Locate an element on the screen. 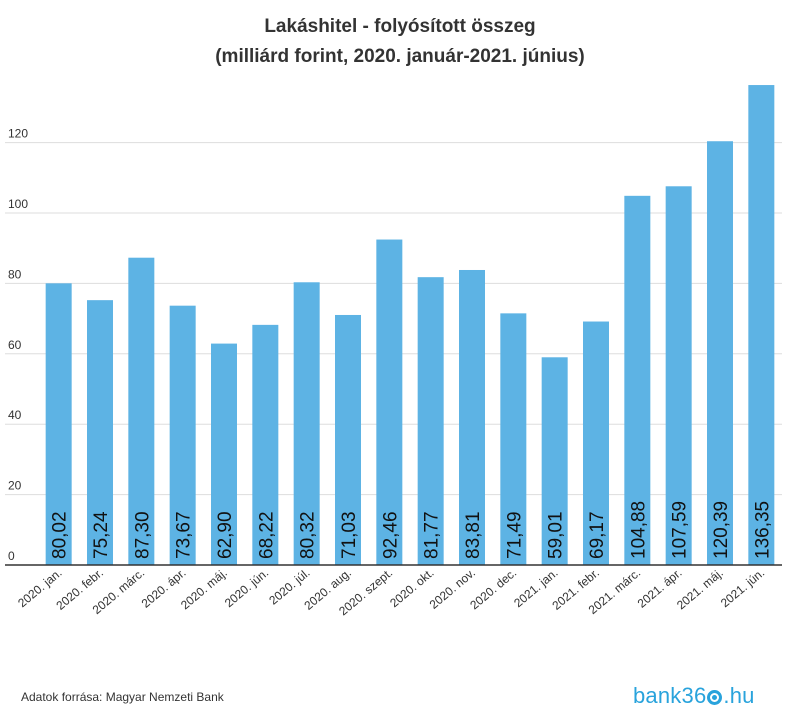  x-tick-label: 2021. jún. is located at coordinates (742, 588).